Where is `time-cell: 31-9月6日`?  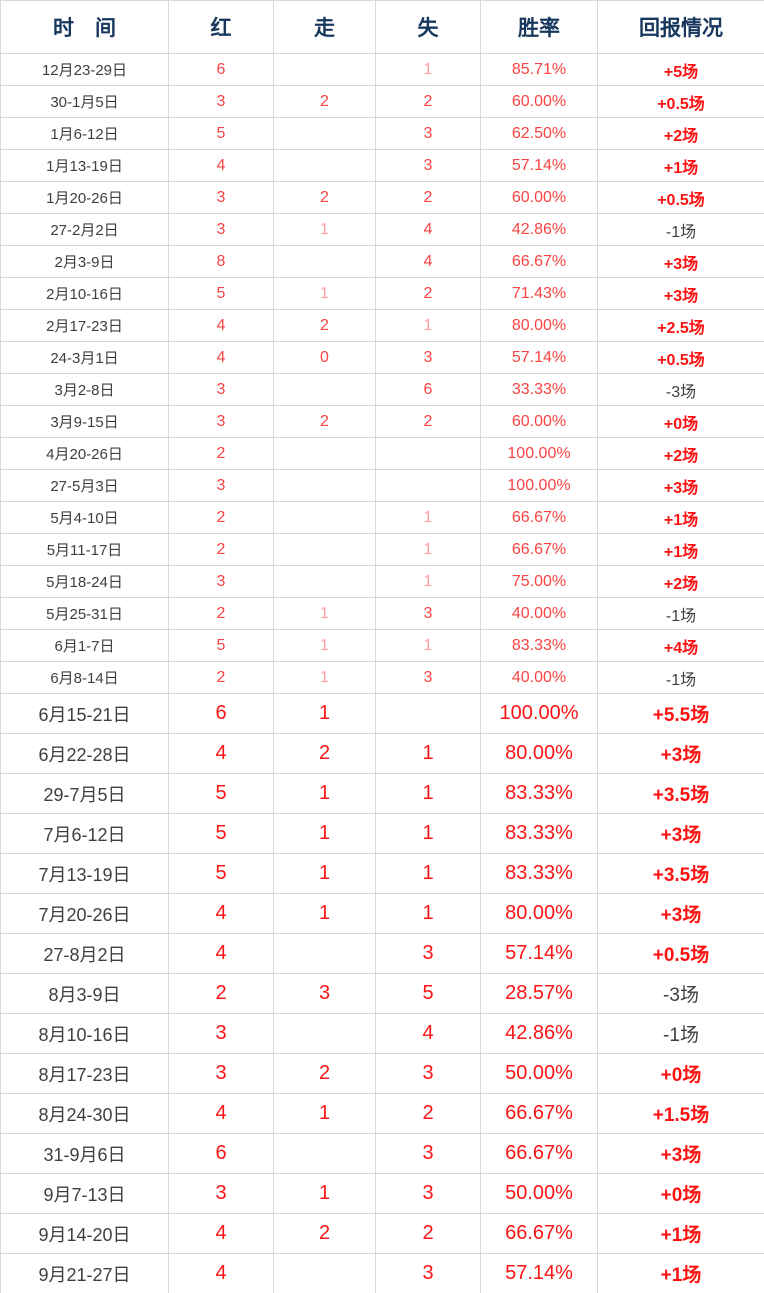 time-cell: 31-9月6日 is located at coordinates (84, 1153).